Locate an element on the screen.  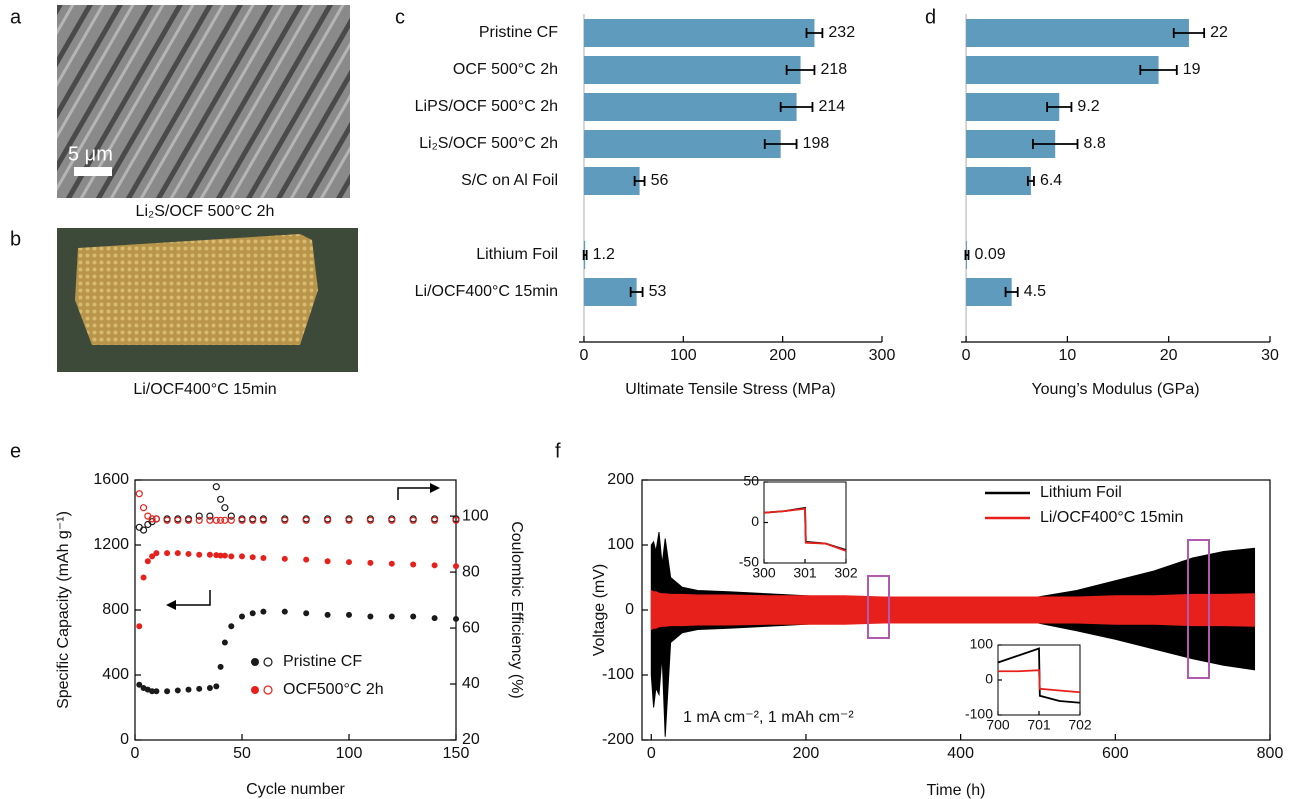
x-tick-label: 10 is located at coordinates (1067, 355).